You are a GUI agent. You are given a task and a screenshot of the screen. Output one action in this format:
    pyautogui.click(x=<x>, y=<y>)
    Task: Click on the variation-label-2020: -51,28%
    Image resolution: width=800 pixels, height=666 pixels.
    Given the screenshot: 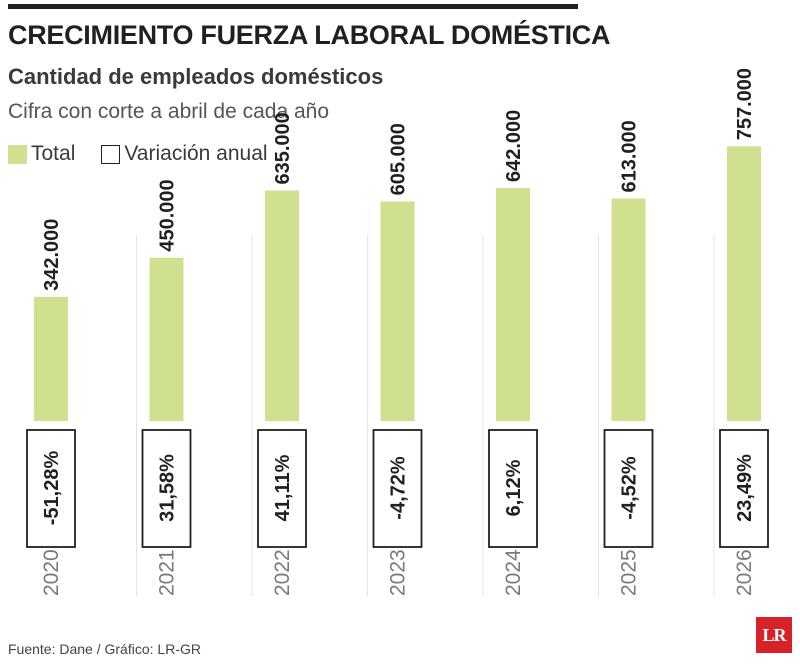 What is the action you would take?
    pyautogui.click(x=52, y=488)
    